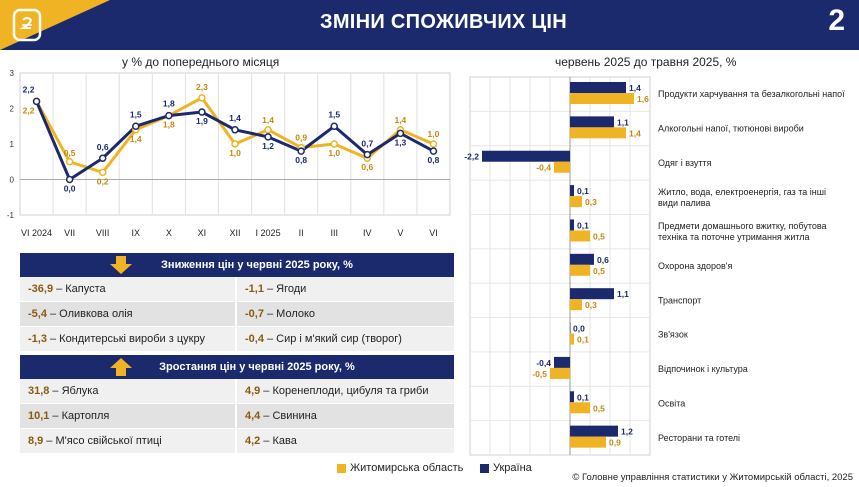 This screenshot has height=487, width=859. Describe the element at coordinates (695, 266) in the screenshot. I see `category-label: Охорона здоров'я` at that location.